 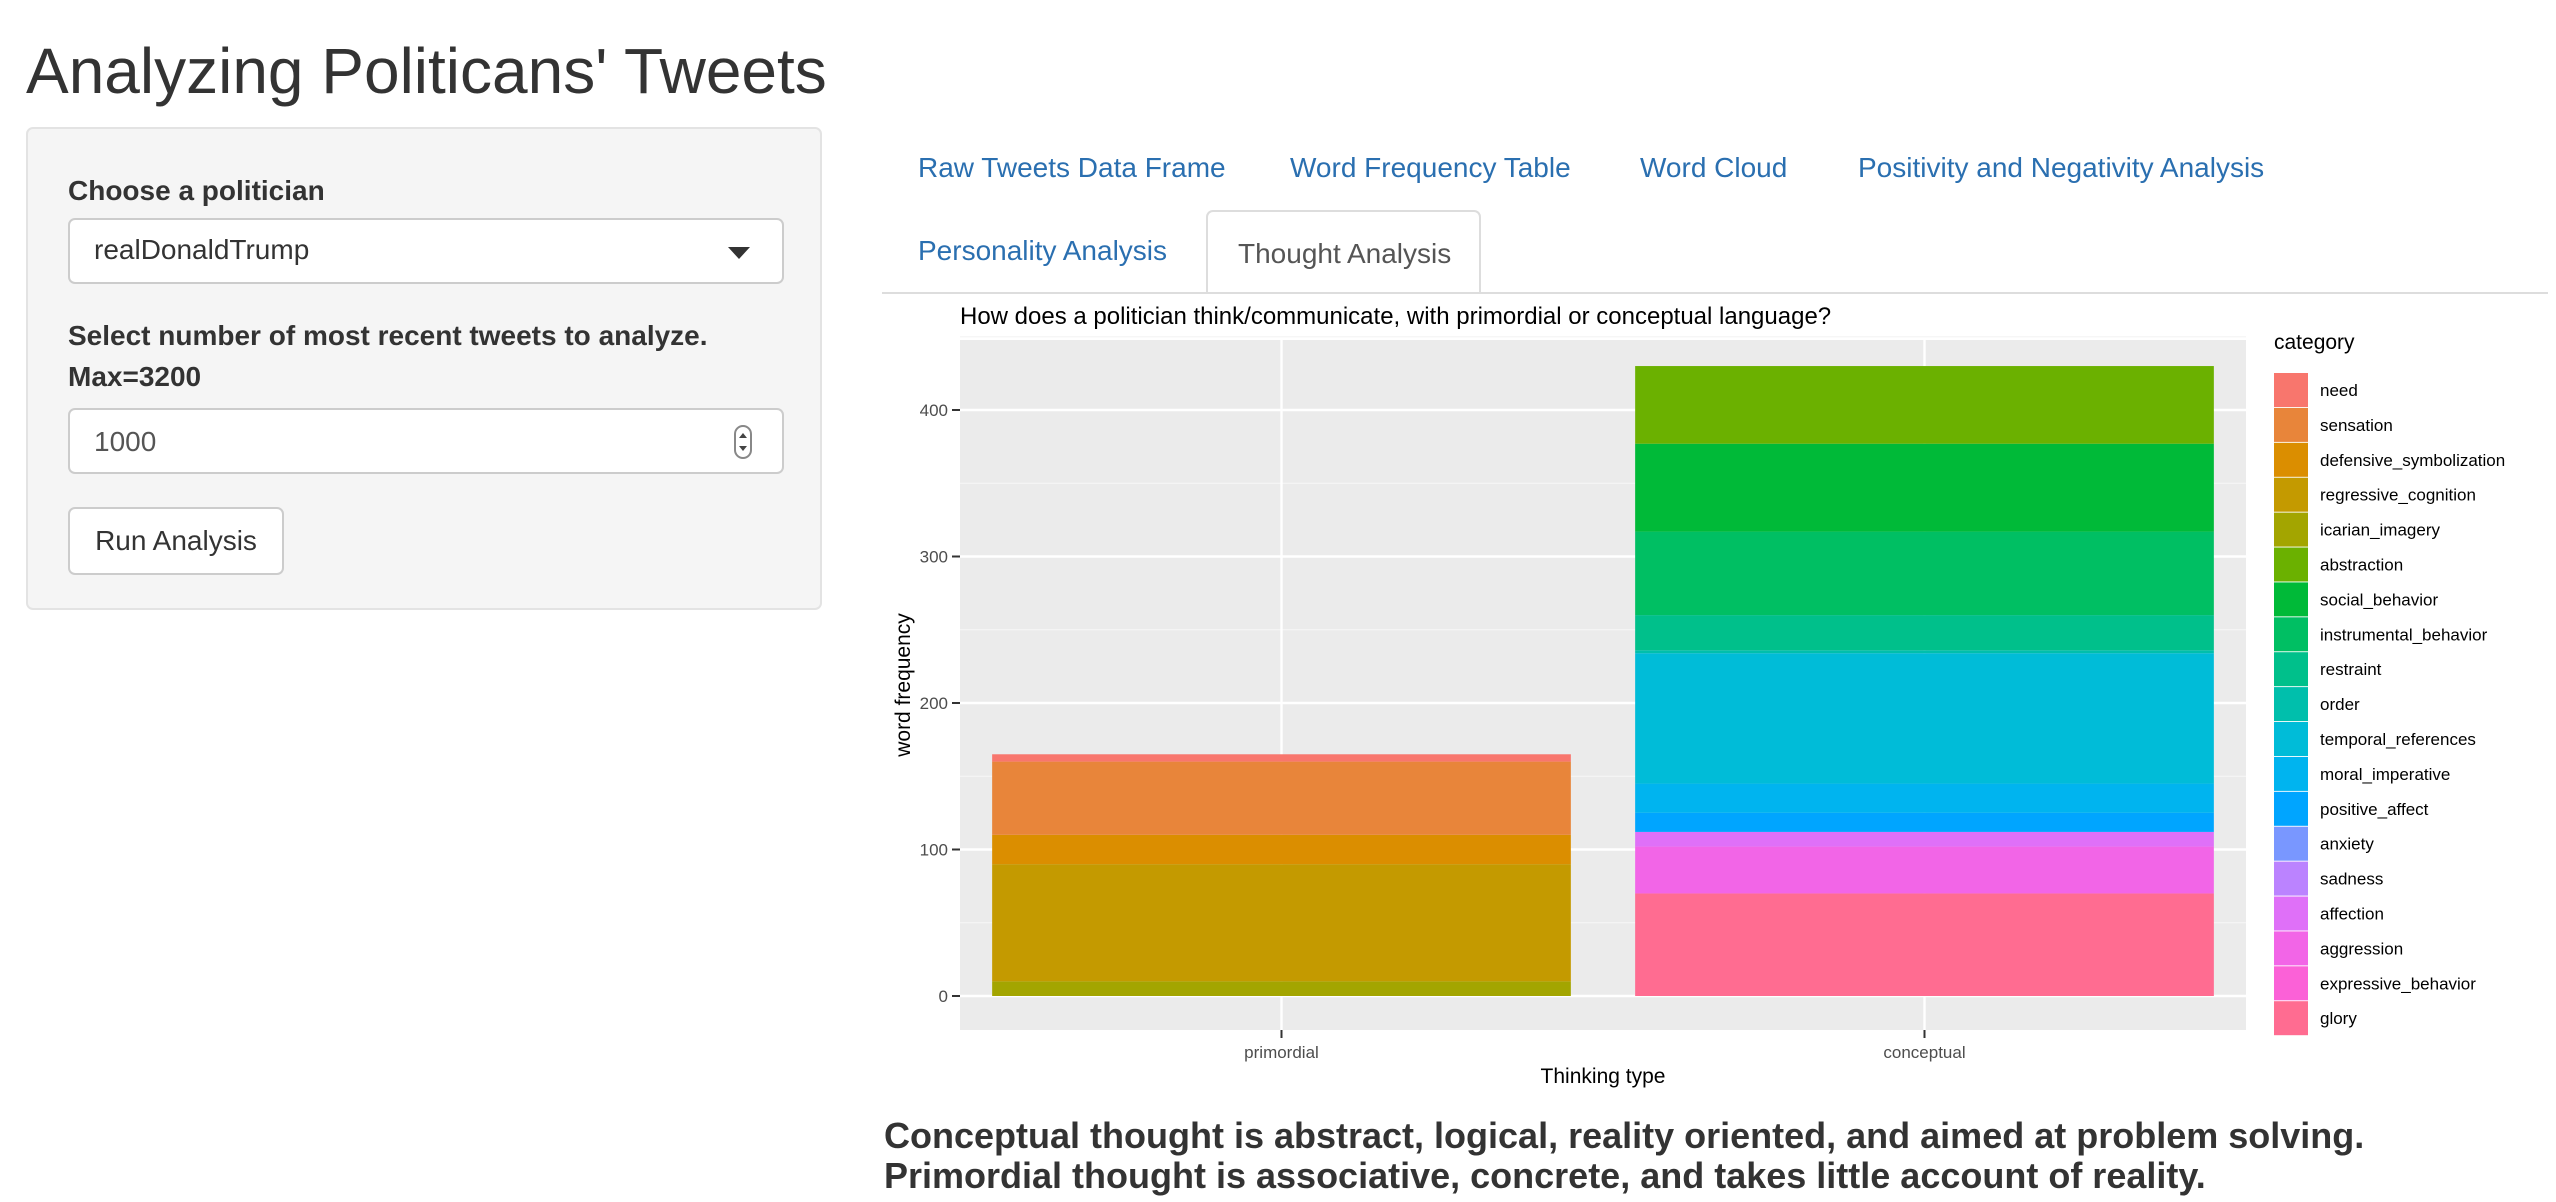 I want to click on chevron-down-icon, so click(x=739, y=253).